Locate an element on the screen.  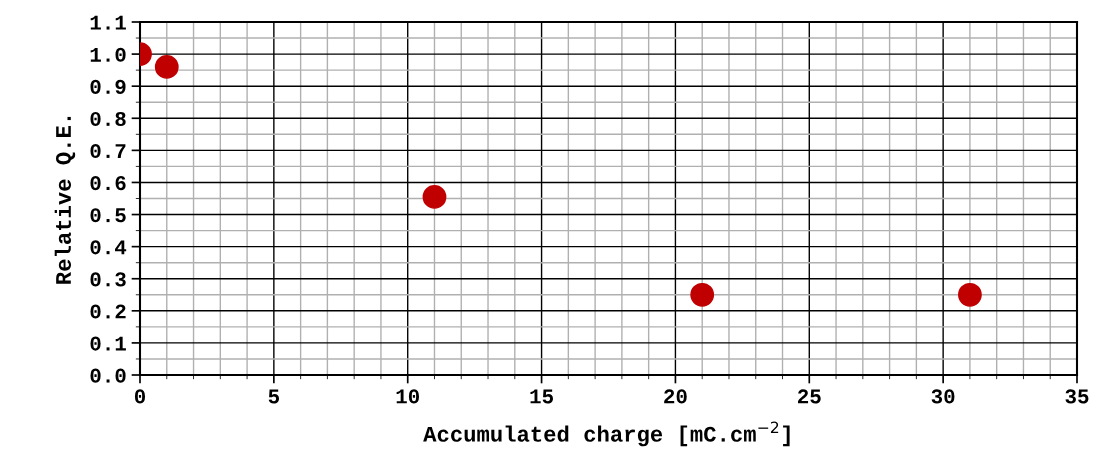
y-tick-label: 0.3 is located at coordinates (108, 279).